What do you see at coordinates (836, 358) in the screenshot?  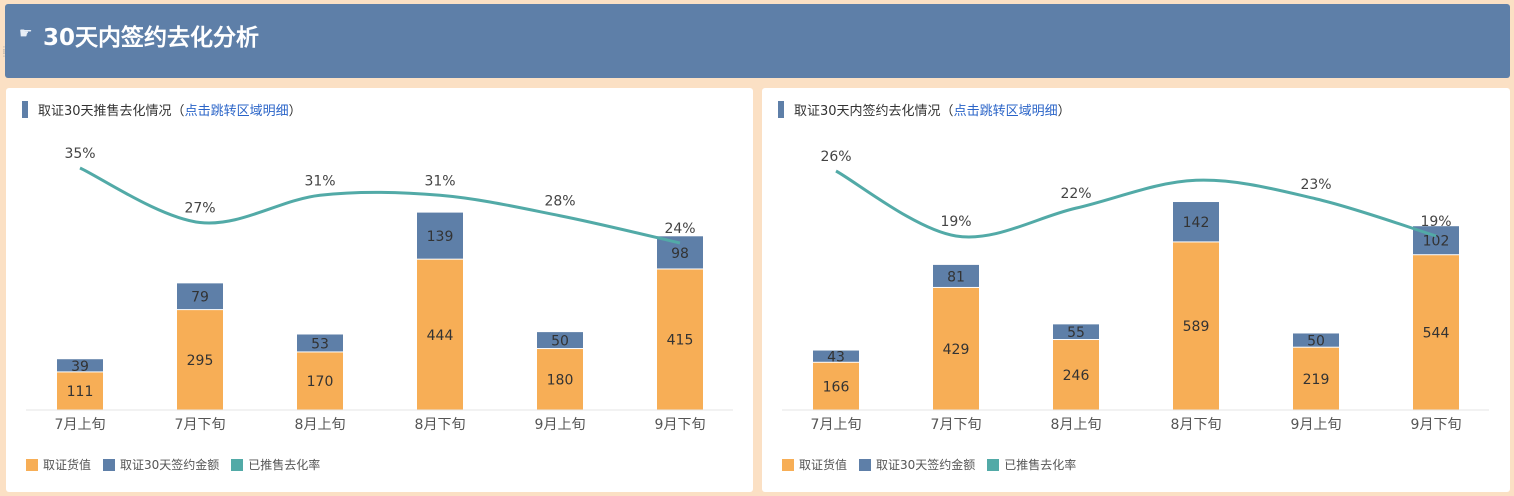 I see `bar-amount-label: 43` at bounding box center [836, 358].